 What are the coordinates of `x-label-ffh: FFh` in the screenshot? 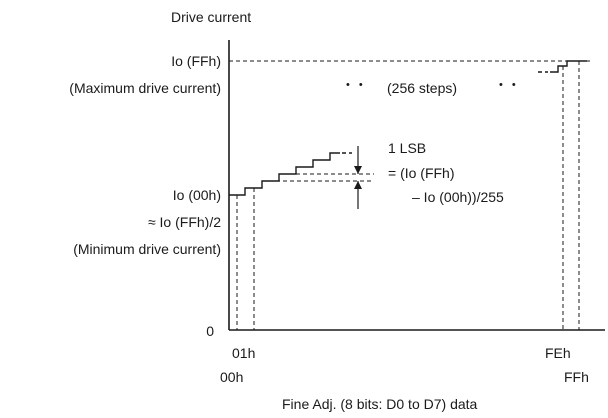 It's located at (576, 377).